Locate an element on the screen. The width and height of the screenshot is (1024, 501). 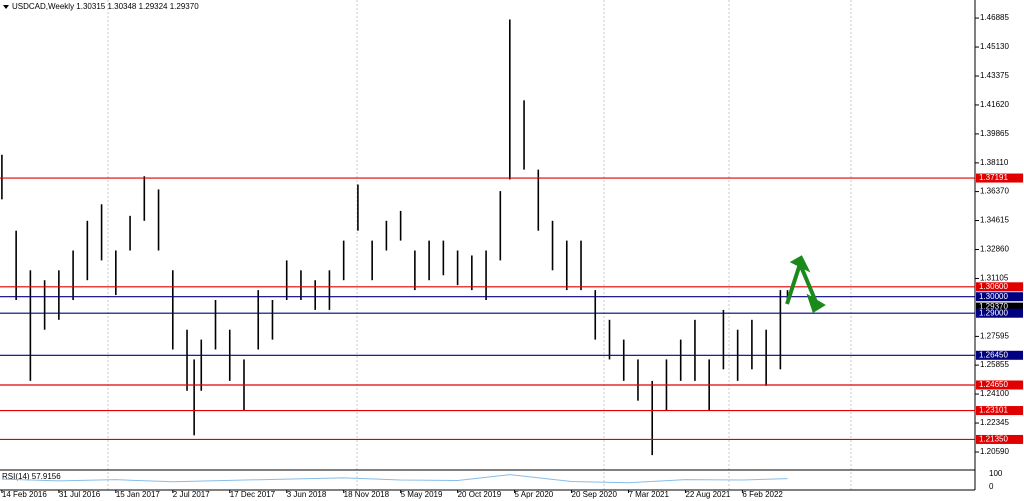
y-tick-label: 1.45130 is located at coordinates (994, 46).